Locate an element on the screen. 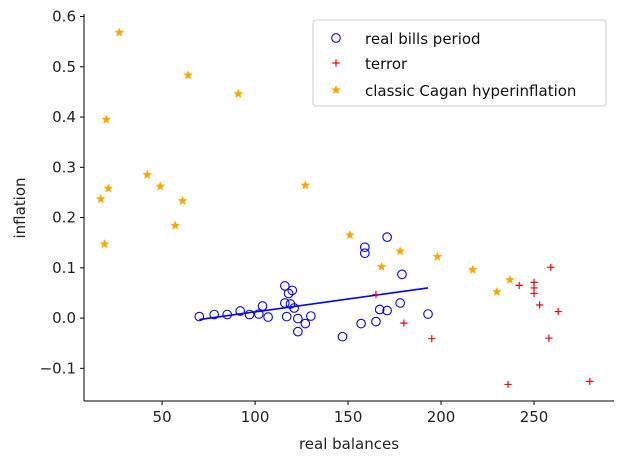  x-axis-ticks: 50 100 150 200 250 is located at coordinates (351, 413).